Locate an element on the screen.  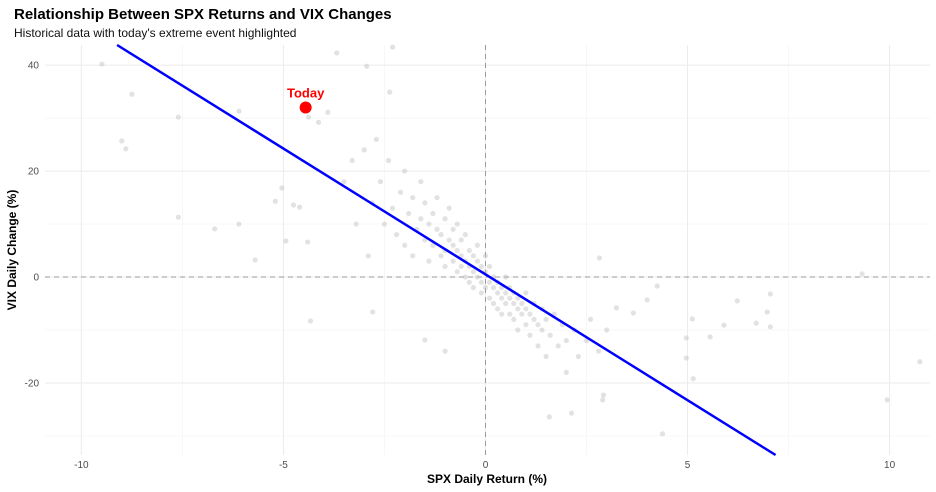
y-tick-label: 20 is located at coordinates (34, 172).